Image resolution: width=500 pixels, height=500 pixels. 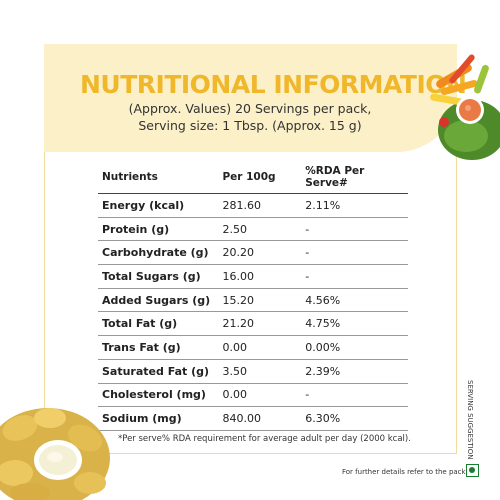 What do you see at coordinates (158, 371) in the screenshot?
I see `nutrient-name: Saturated Fat (g)` at bounding box center [158, 371].